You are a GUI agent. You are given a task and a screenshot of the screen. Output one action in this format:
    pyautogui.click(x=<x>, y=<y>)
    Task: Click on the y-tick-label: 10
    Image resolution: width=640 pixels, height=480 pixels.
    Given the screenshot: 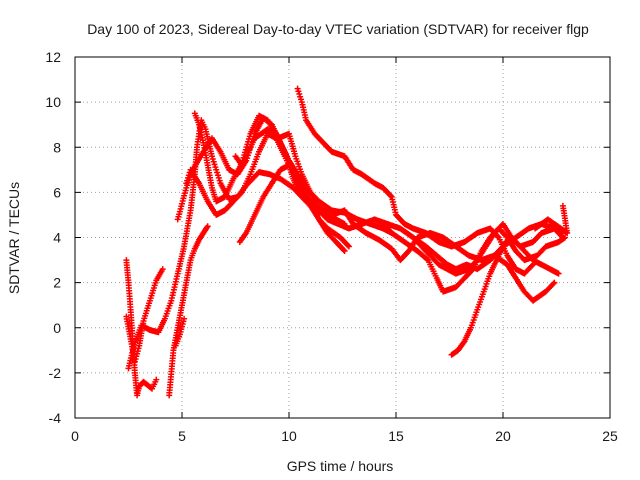 What is the action you would take?
    pyautogui.click(x=53, y=102)
    